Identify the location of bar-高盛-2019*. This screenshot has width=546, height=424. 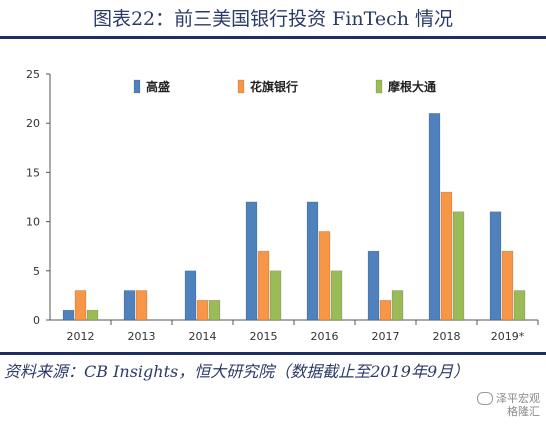
(495, 266).